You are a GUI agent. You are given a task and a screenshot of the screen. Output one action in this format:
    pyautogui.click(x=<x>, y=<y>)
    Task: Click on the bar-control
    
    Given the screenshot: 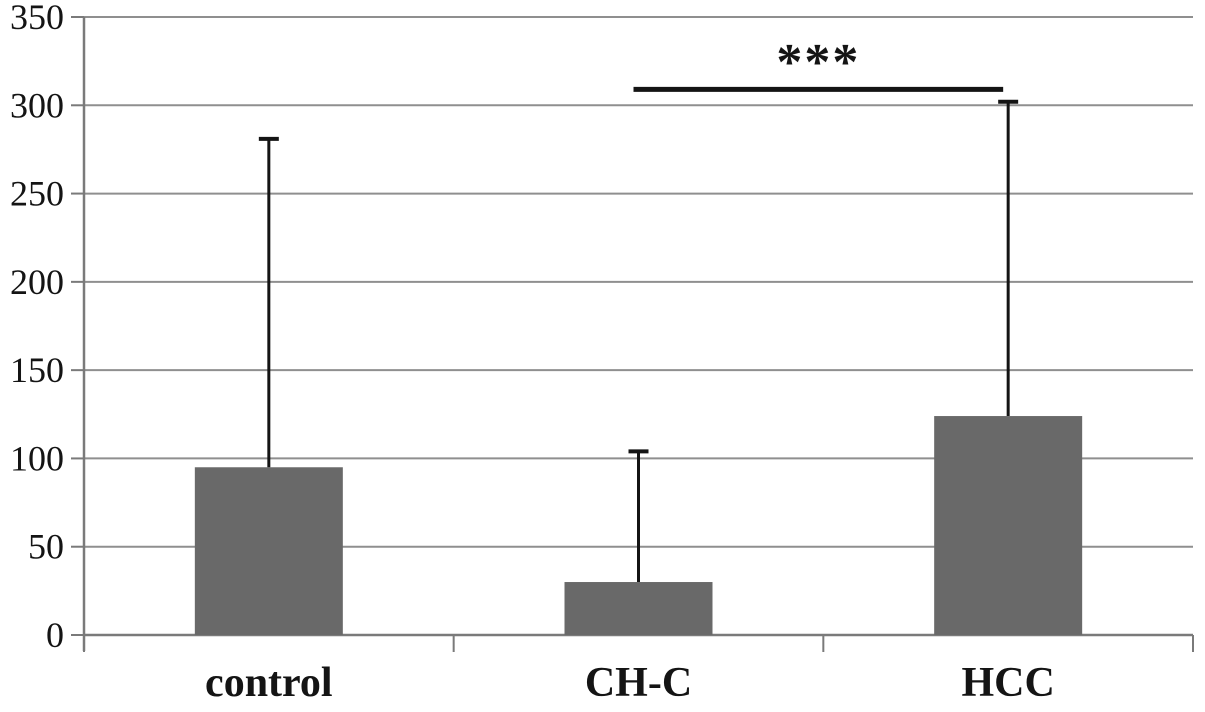 What is the action you would take?
    pyautogui.click(x=268, y=551)
    